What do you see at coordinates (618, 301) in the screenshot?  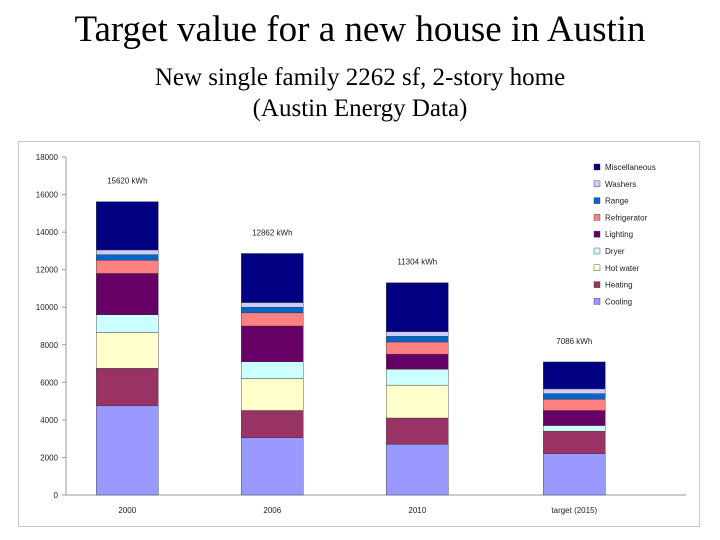 I see `legend-label: Cooling` at bounding box center [618, 301].